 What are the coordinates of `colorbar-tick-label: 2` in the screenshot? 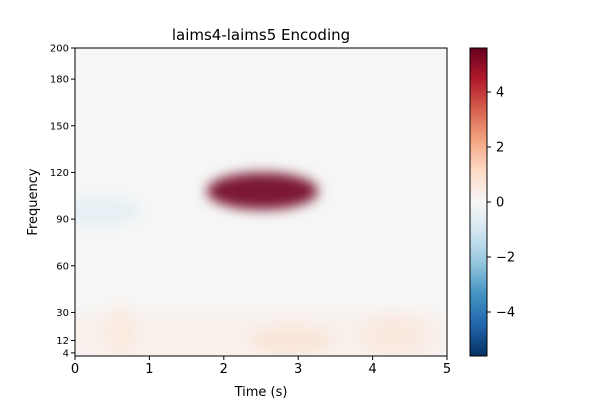 It's located at (500, 148).